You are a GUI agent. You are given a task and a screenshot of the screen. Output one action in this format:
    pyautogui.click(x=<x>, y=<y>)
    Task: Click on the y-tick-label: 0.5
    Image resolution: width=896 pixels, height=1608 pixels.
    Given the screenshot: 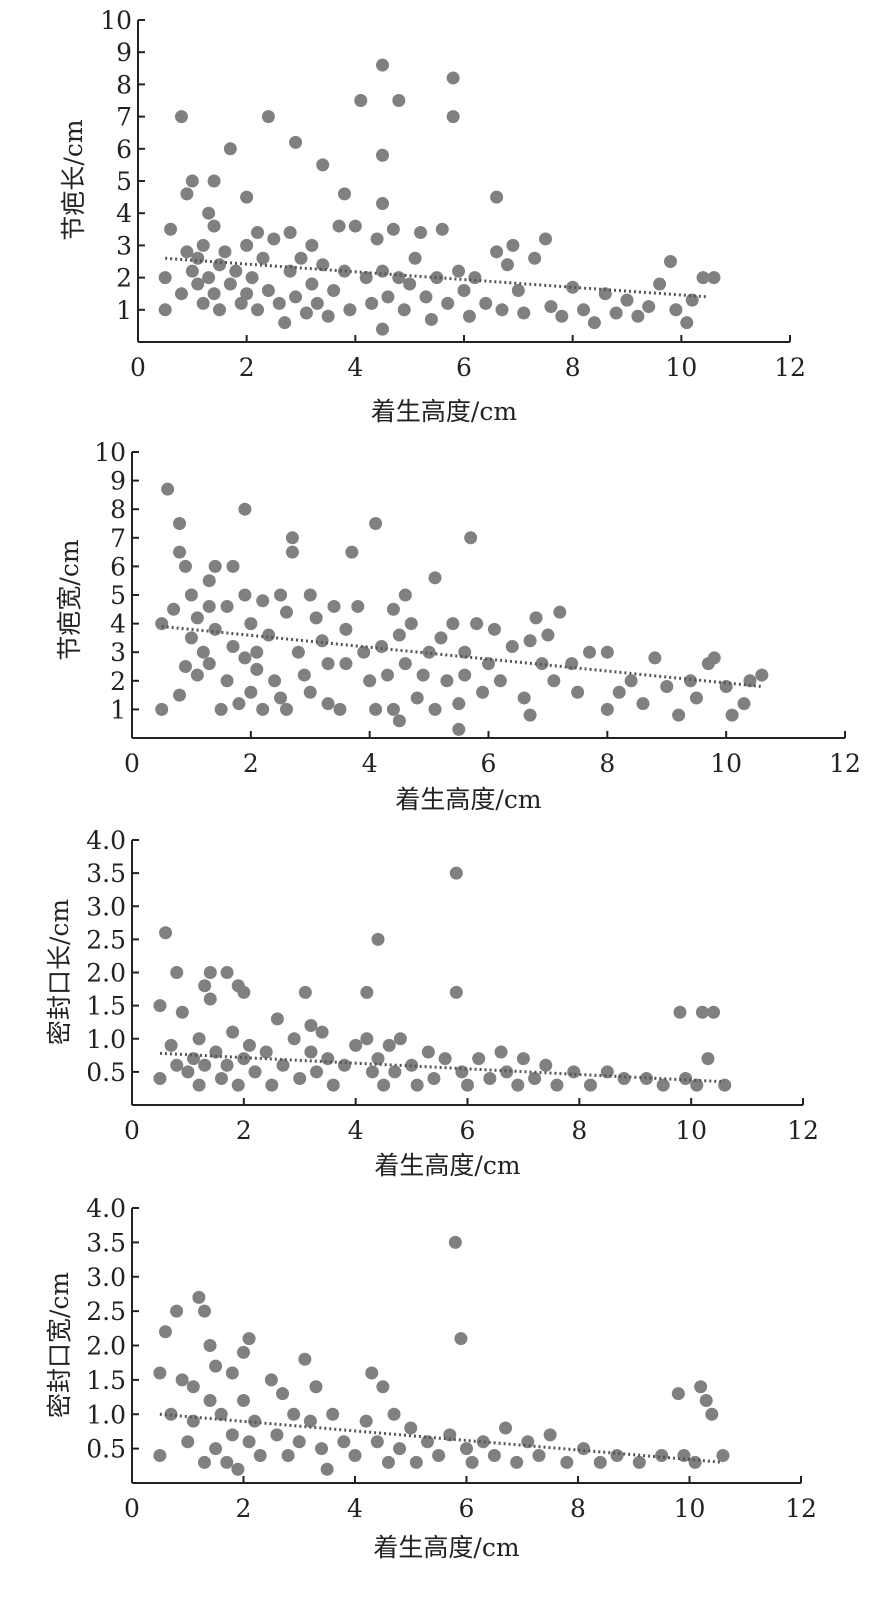 What is the action you would take?
    pyautogui.click(x=106, y=1449)
    